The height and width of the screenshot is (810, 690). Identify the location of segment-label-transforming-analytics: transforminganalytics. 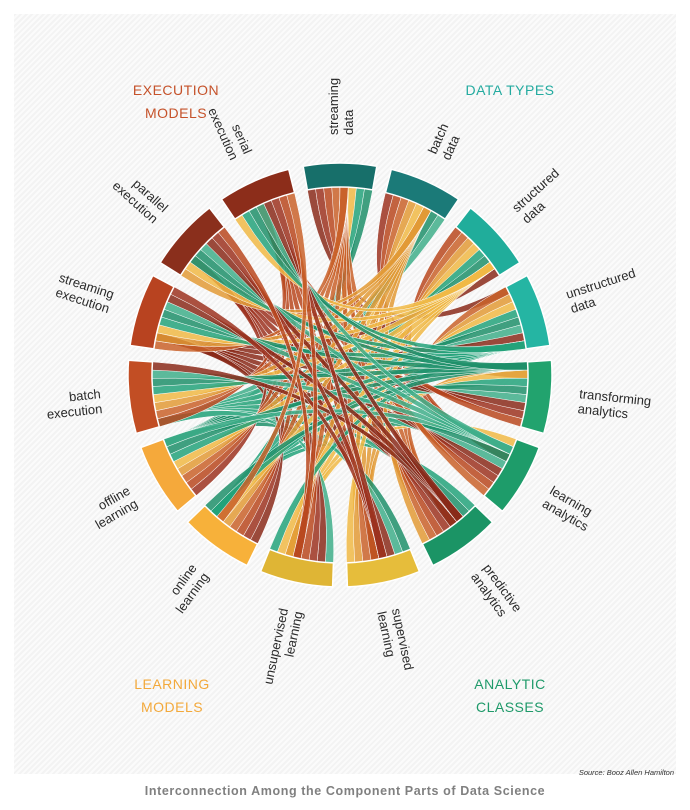
(614, 404).